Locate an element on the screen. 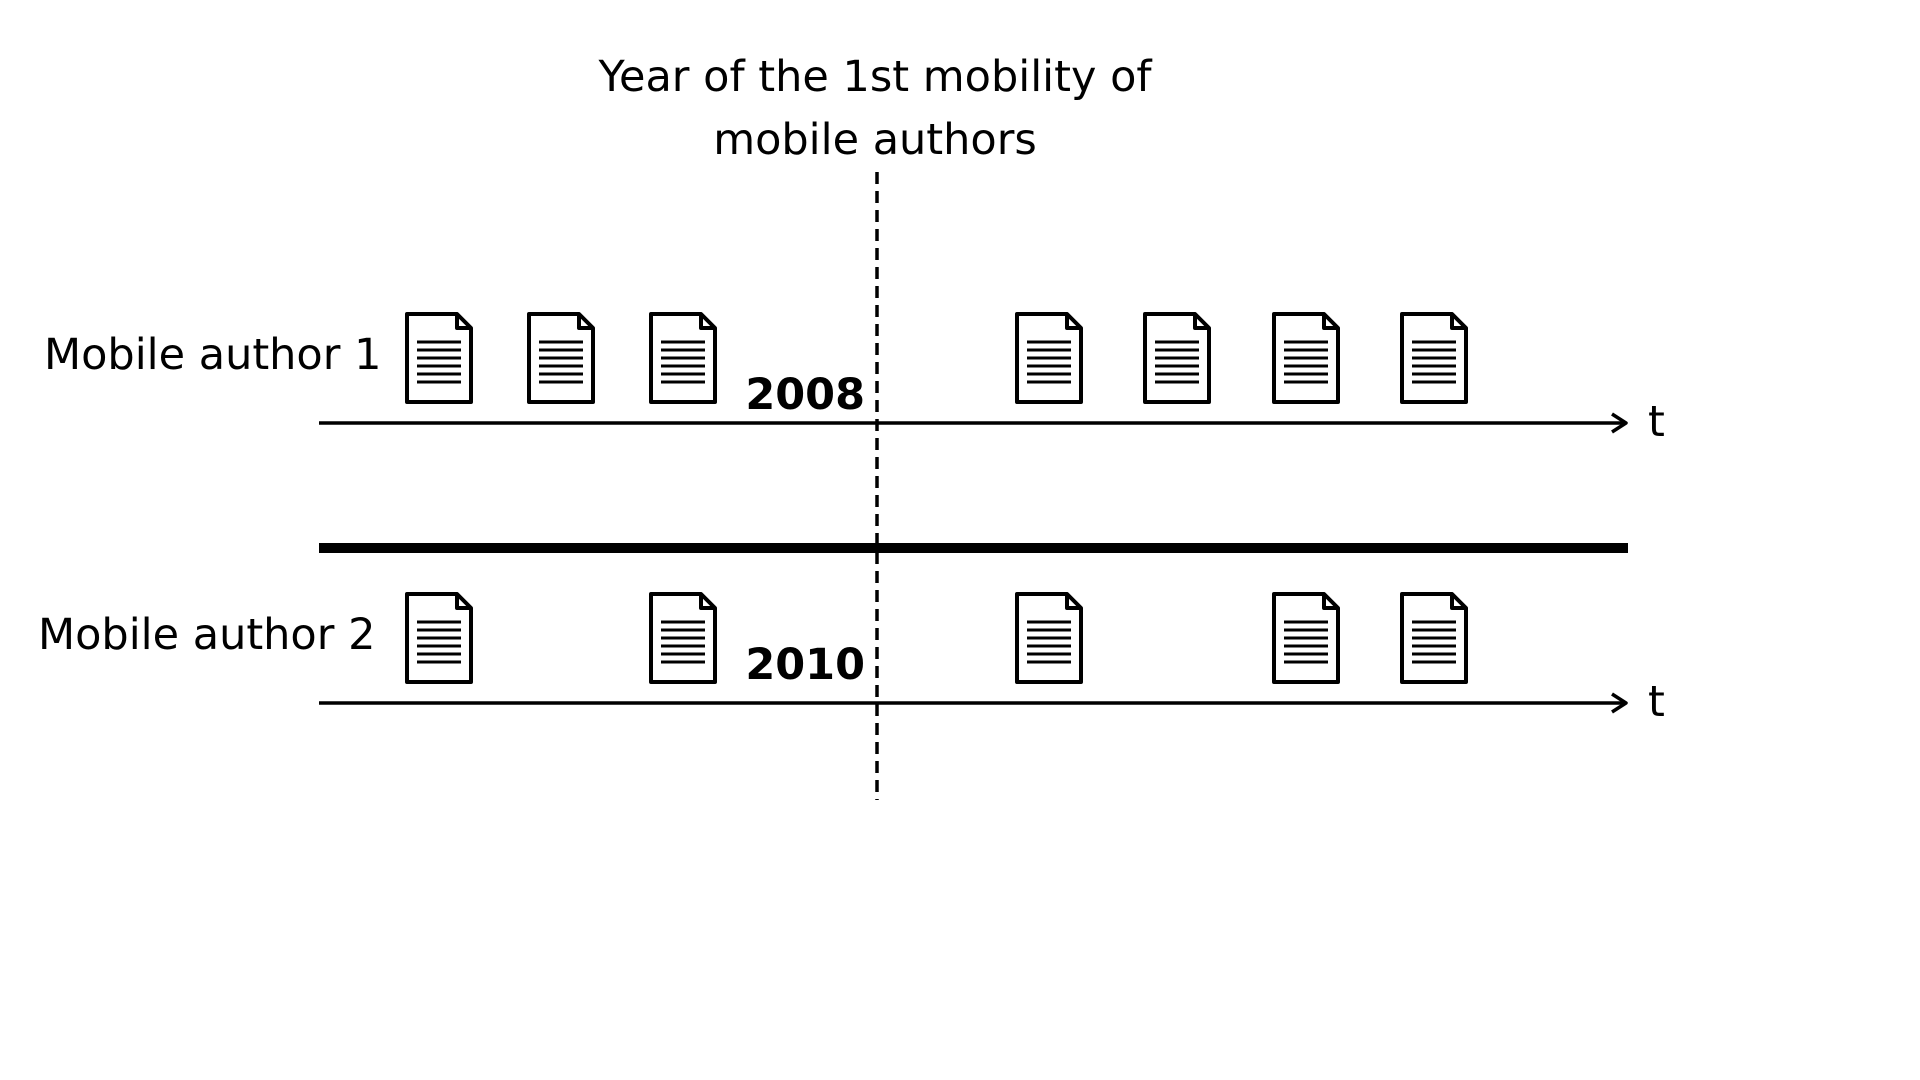 Image resolution: width=1920 pixels, height=1080 pixels. diagram-title-line-2: mobile authors is located at coordinates (875, 140).